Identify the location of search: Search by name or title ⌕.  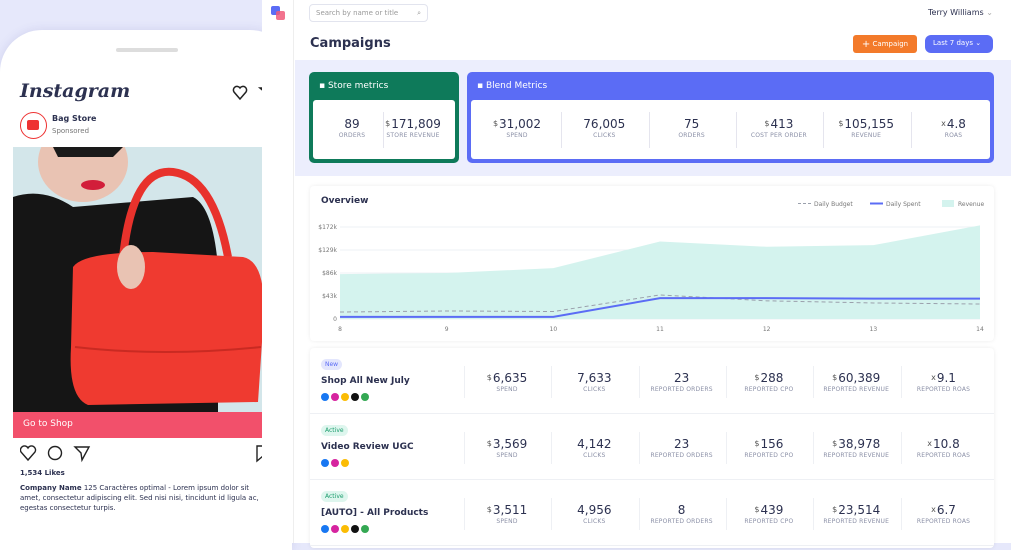
(368, 13).